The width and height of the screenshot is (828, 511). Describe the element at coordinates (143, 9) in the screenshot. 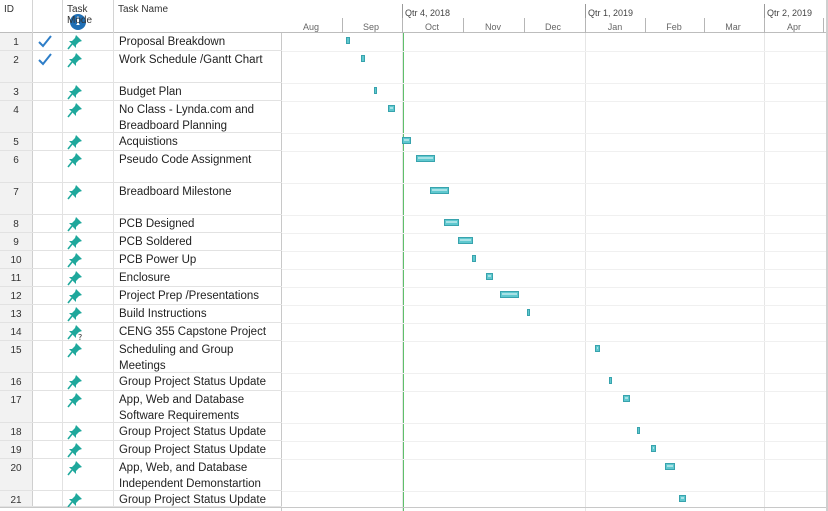

I see `task-name-column-header: Task Name` at that location.